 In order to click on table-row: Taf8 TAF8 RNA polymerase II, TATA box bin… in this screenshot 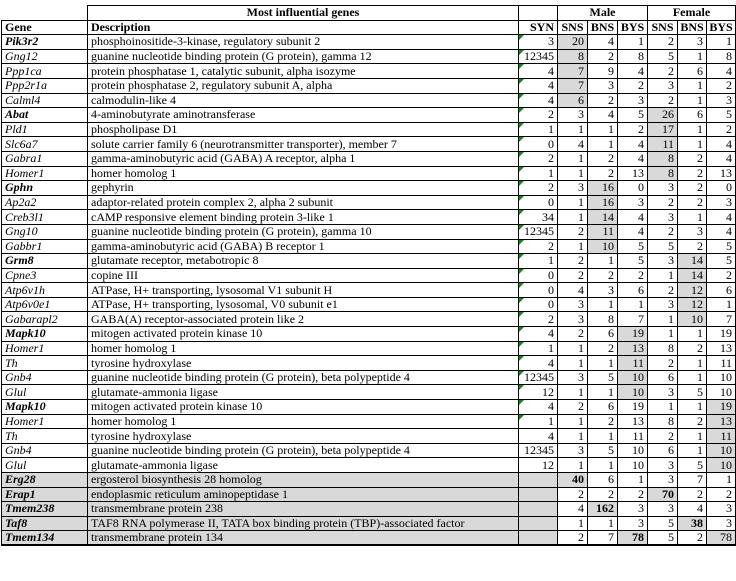, I will do `click(368, 523)`.